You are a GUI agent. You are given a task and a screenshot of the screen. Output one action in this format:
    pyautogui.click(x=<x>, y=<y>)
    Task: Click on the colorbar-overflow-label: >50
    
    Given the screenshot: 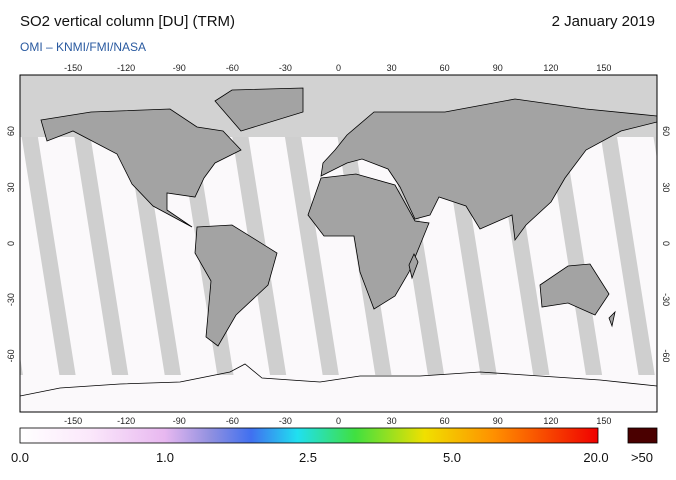 What is the action you would take?
    pyautogui.click(x=642, y=457)
    